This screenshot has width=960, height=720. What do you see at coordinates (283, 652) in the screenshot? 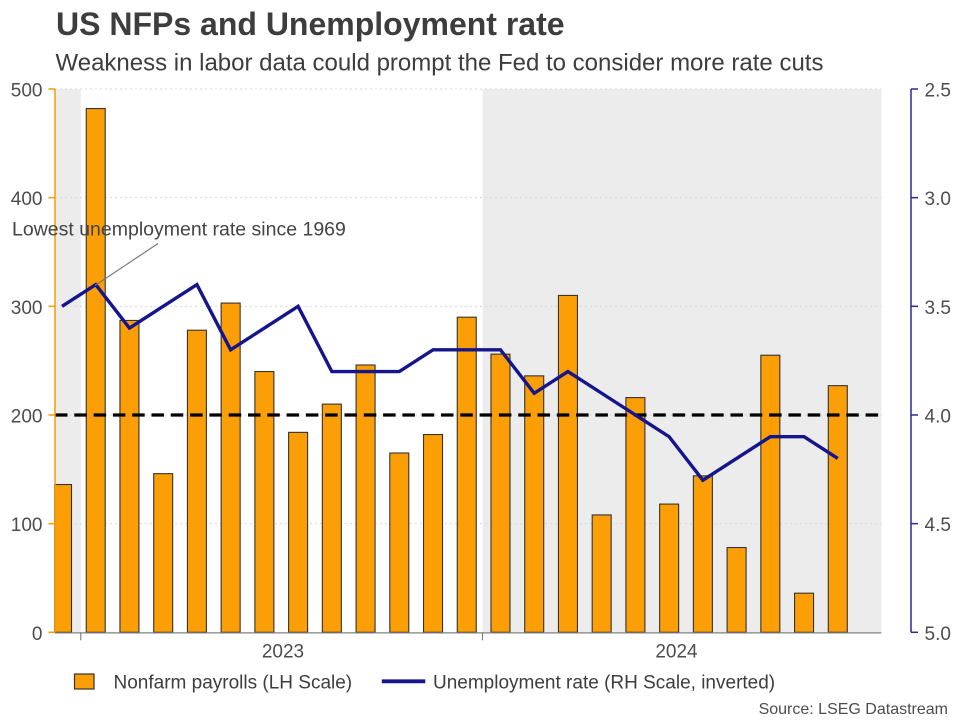
I see `x-axis-label-2023: 2023` at bounding box center [283, 652].